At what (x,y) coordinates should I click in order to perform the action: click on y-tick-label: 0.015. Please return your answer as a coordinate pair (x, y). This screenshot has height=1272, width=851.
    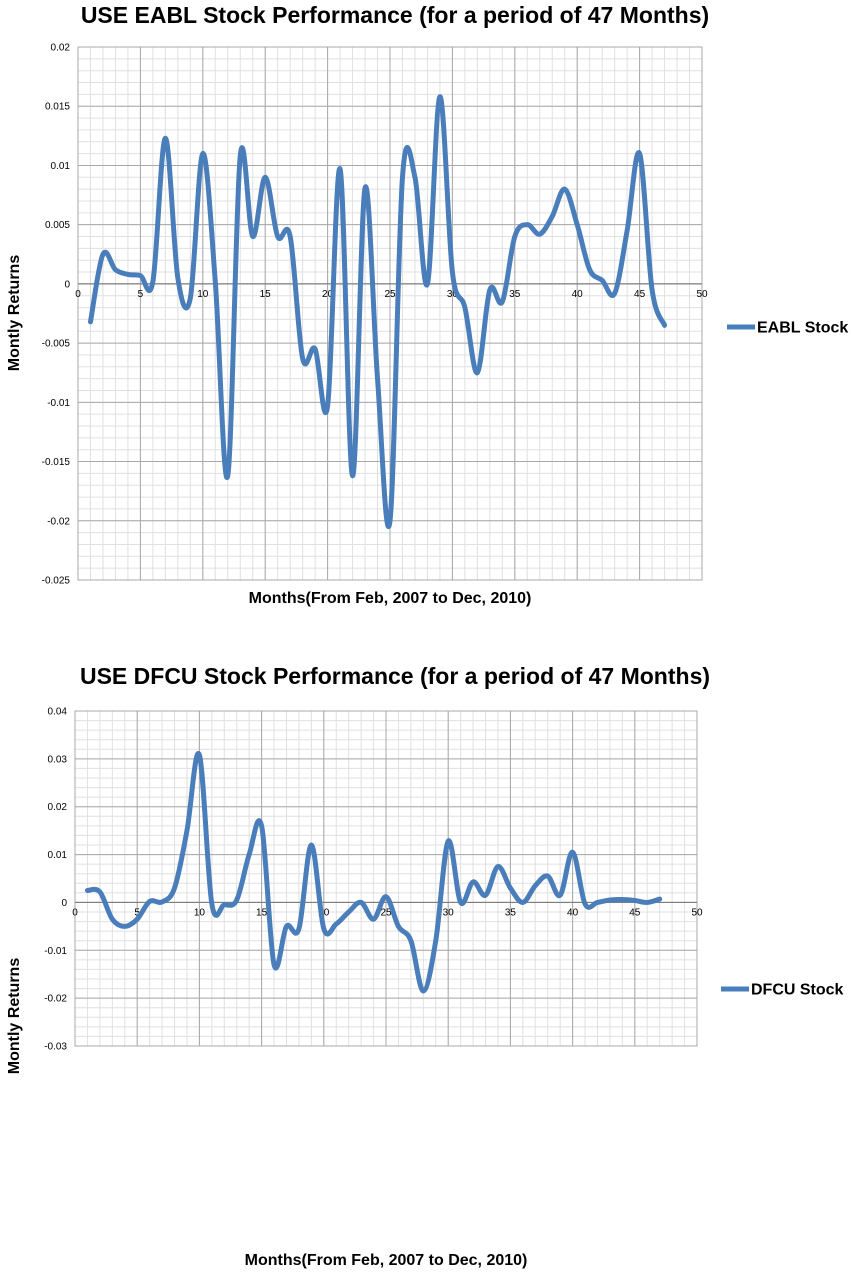
    Looking at the image, I should click on (57, 107).